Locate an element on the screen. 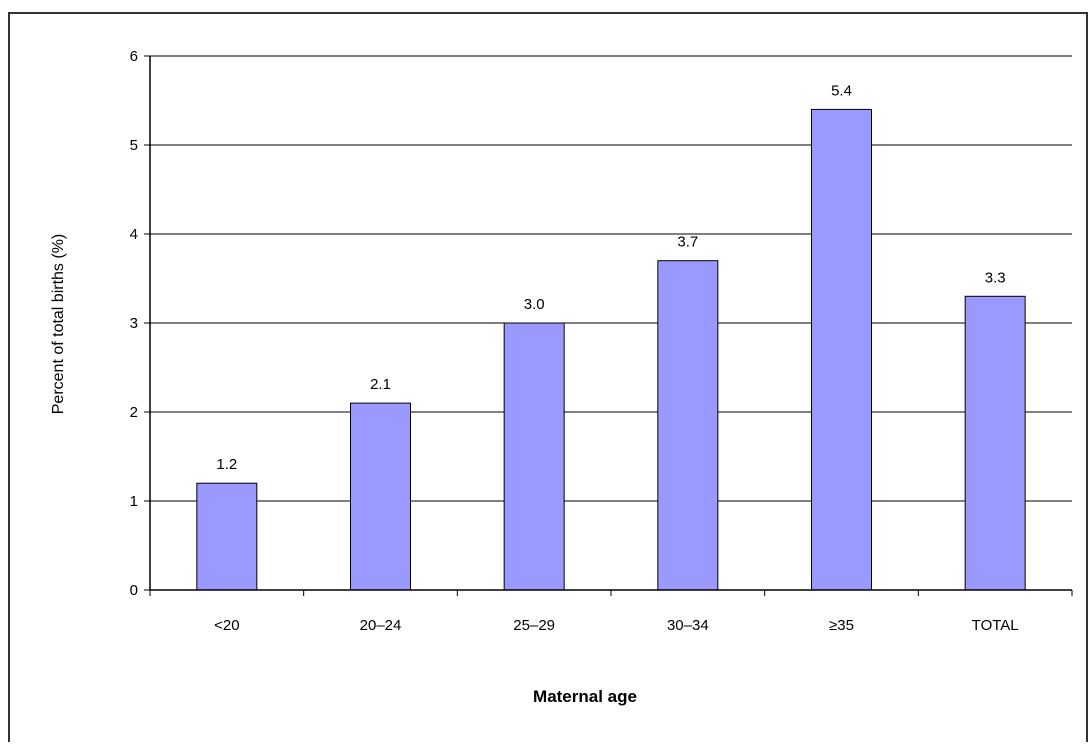 The height and width of the screenshot is (746, 1092). y-tick-label: 2 is located at coordinates (134, 412).